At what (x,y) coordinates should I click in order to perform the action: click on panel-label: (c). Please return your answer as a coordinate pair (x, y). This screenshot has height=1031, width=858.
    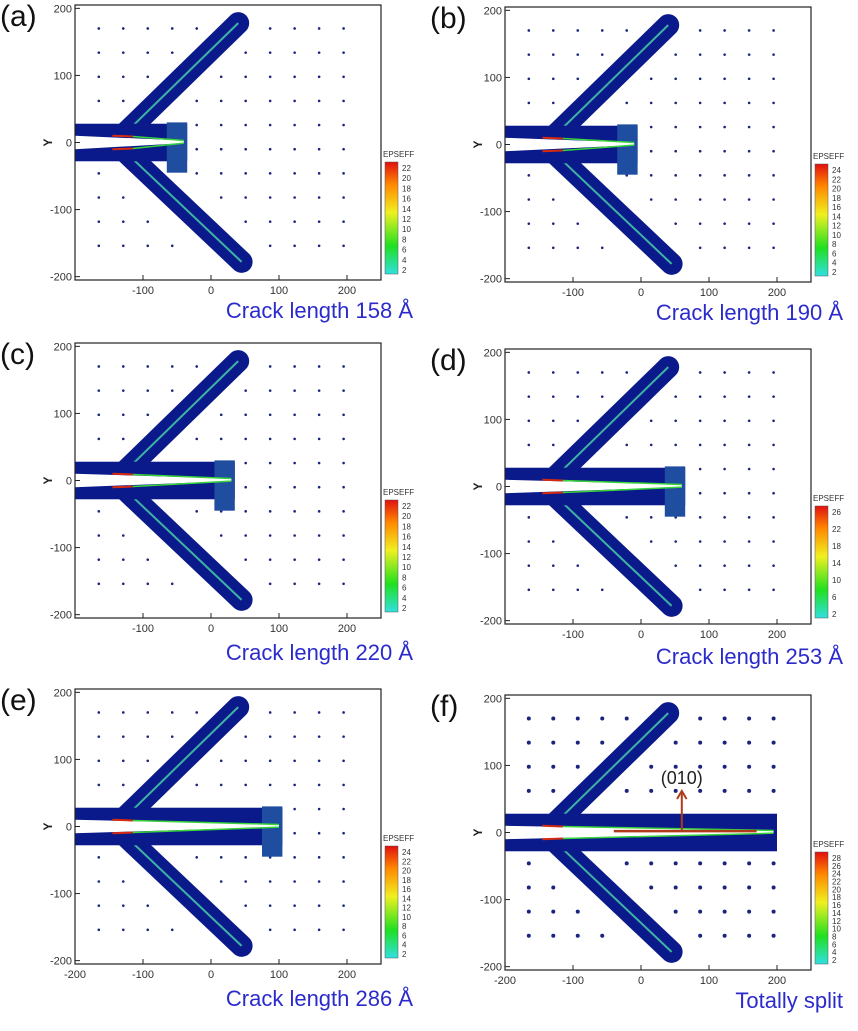
    Looking at the image, I should click on (17, 354).